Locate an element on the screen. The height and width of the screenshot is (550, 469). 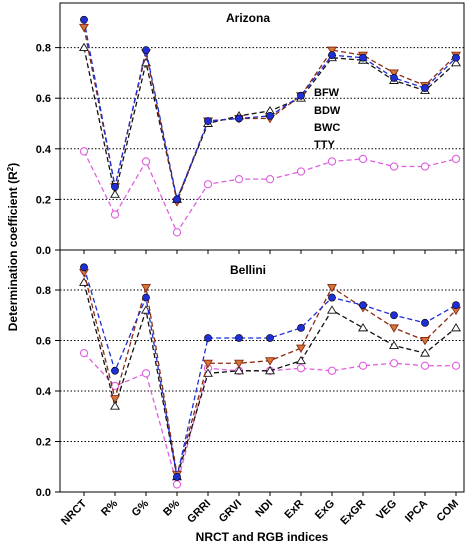
y-tick-label-arizona: 0.2 is located at coordinates (43, 200).